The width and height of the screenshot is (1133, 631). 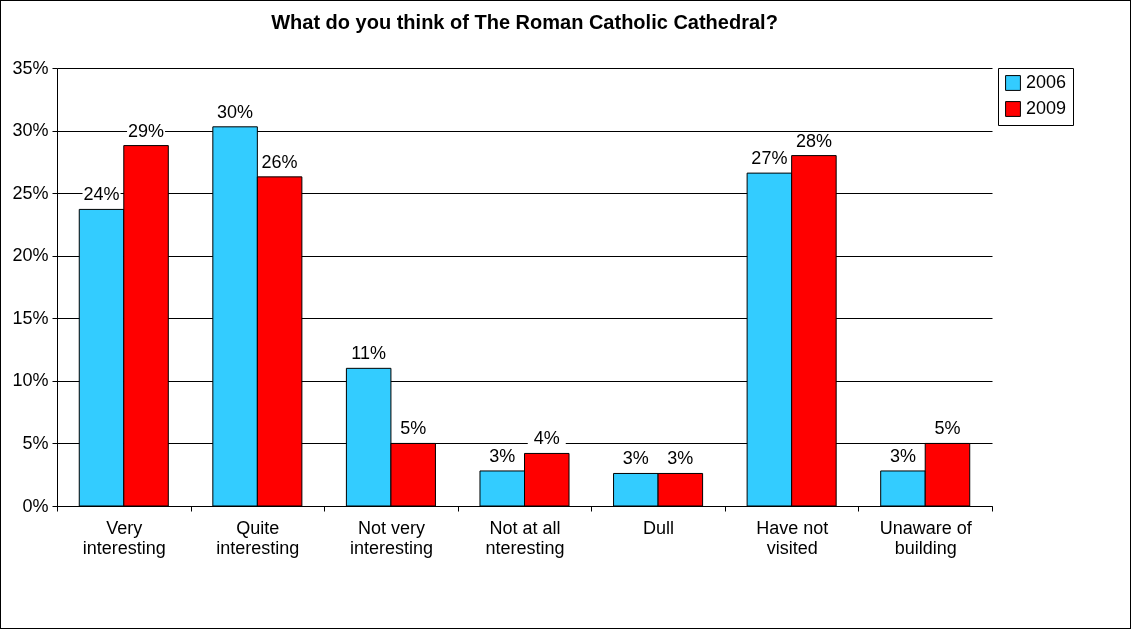 I want to click on y-tick-label: 15%, so click(x=30, y=317).